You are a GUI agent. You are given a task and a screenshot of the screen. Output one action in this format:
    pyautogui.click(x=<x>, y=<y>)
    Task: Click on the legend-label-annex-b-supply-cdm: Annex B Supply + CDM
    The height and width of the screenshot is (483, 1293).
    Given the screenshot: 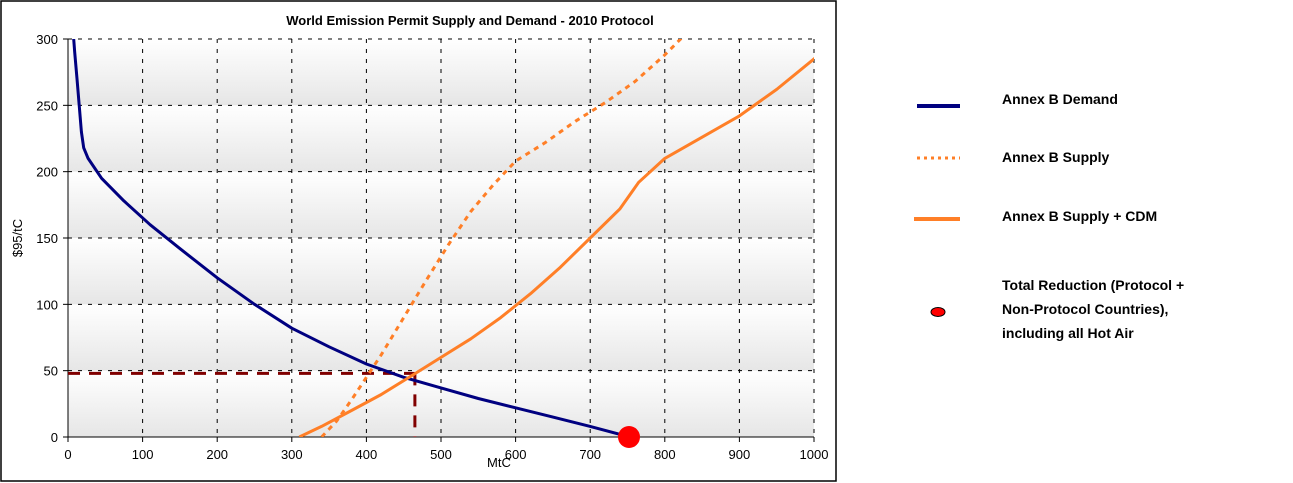 What is the action you would take?
    pyautogui.click(x=1079, y=216)
    